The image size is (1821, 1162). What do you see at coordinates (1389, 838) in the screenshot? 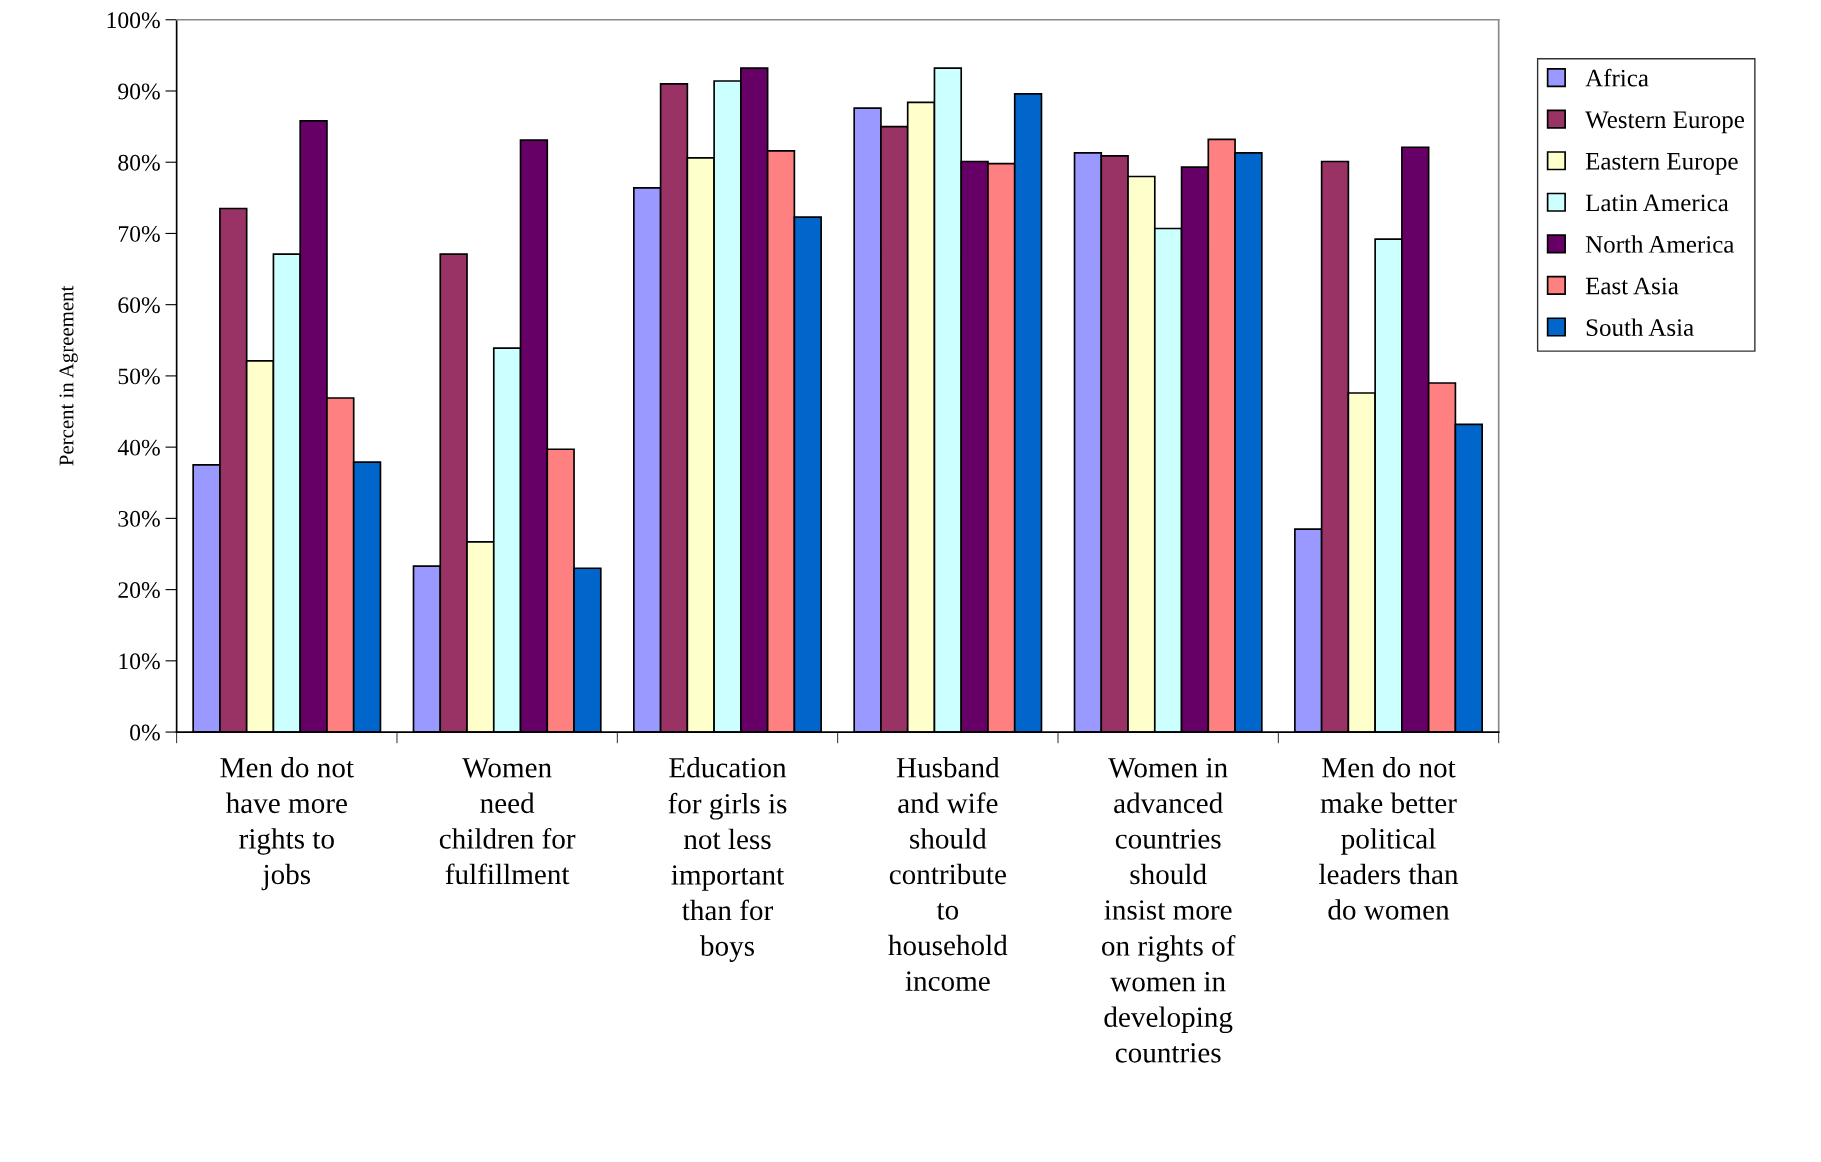
I see `x-tick-label: Men do not make better political leaders than do women` at bounding box center [1389, 838].